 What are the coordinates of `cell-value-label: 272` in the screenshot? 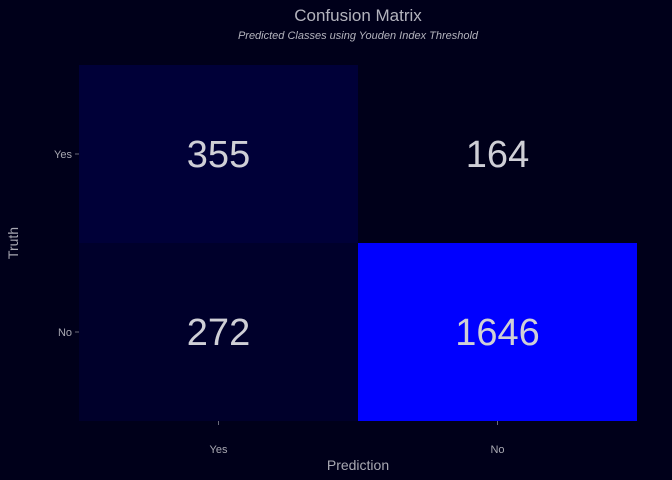 It's located at (218, 333).